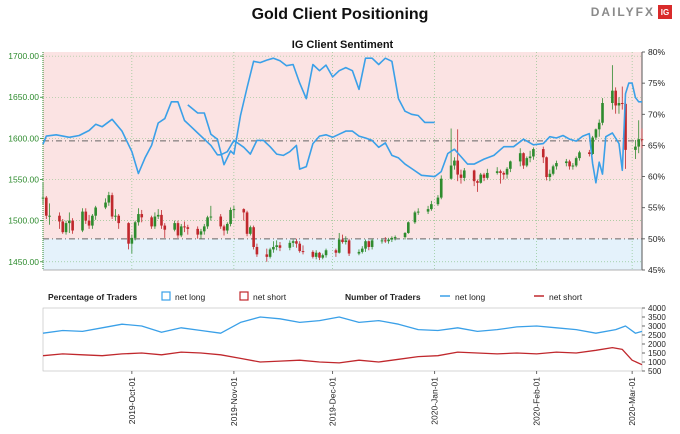 The height and width of the screenshot is (434, 680). What do you see at coordinates (657, 344) in the screenshot?
I see `lower-y-tick-label: 2000` at bounding box center [657, 344].